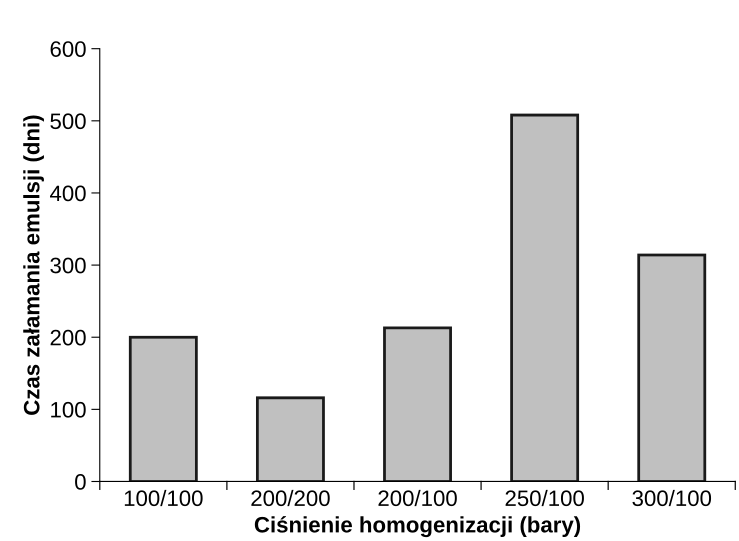 The width and height of the screenshot is (739, 541). I want to click on x-tick-label: 250/100, so click(545, 498).